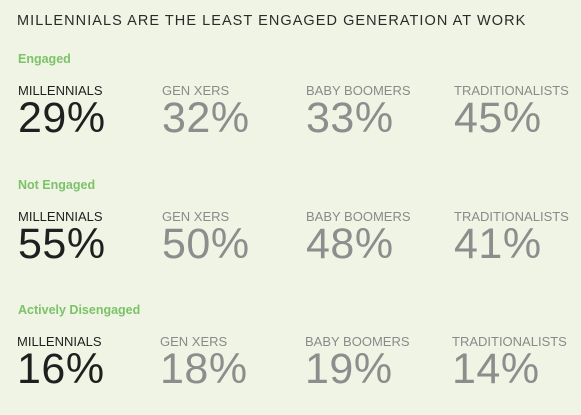 This screenshot has height=415, width=581. What do you see at coordinates (61, 369) in the screenshot?
I see `percentage-value: 16%` at bounding box center [61, 369].